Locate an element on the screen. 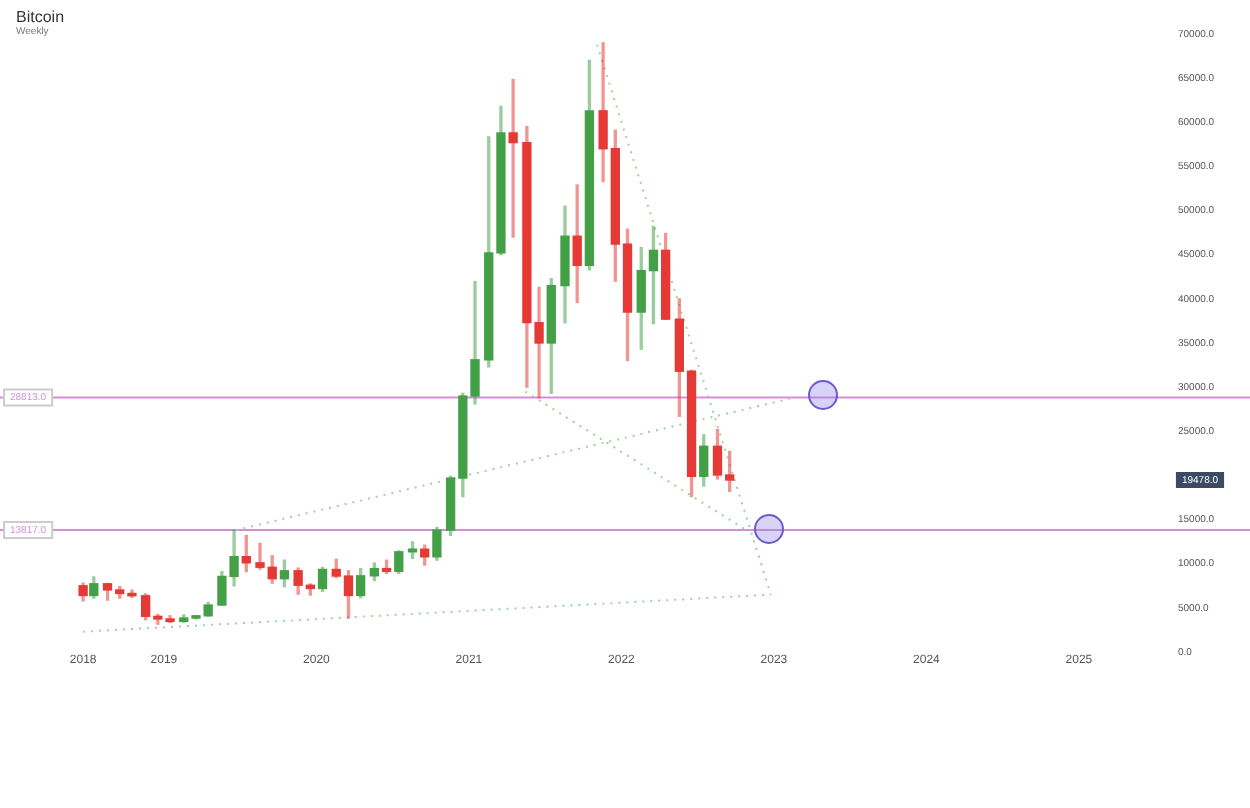 This screenshot has height=808, width=1250. chart-title: Bitcoin is located at coordinates (40, 17).